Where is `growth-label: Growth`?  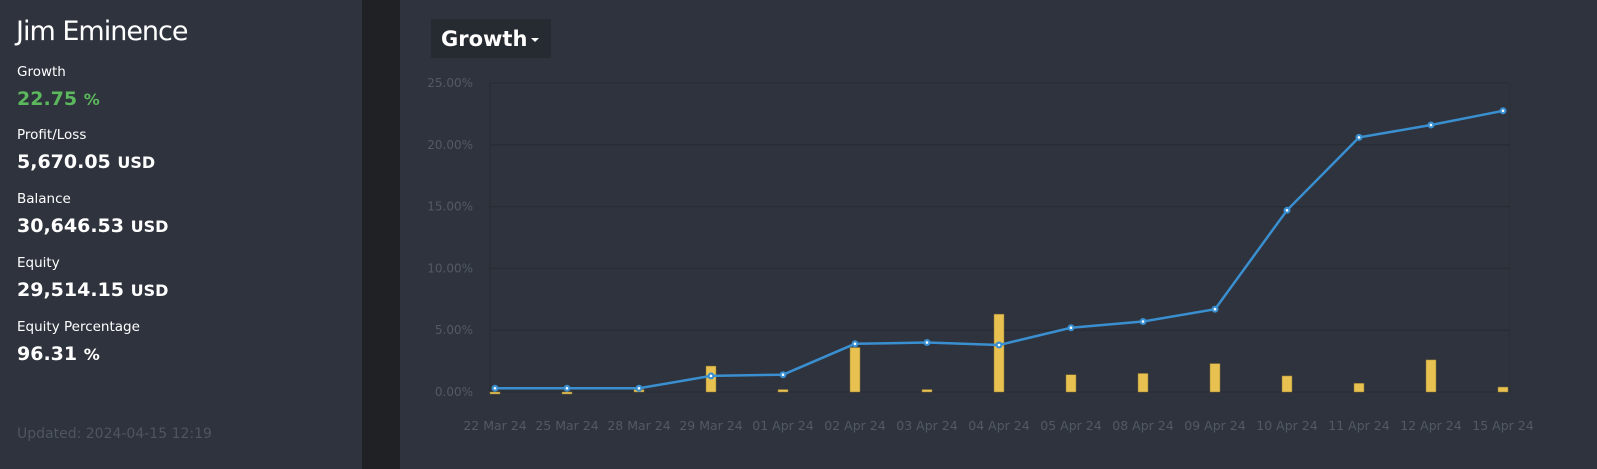
growth-label: Growth is located at coordinates (41, 72).